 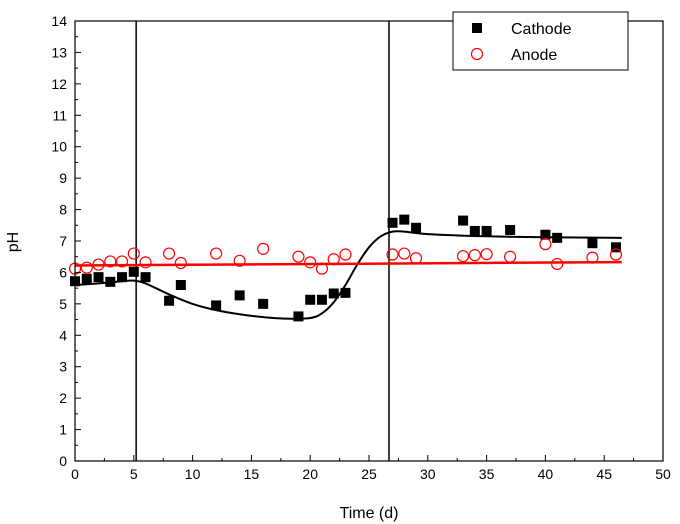 I want to click on legend: Cathode Anode, so click(x=540, y=41).